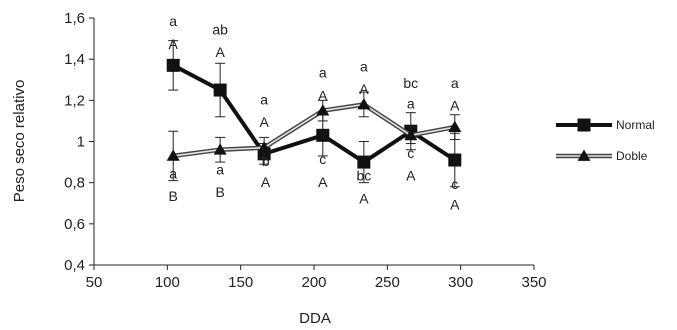 The image size is (677, 330). I want to click on x-tick-label: 150, so click(240, 282).